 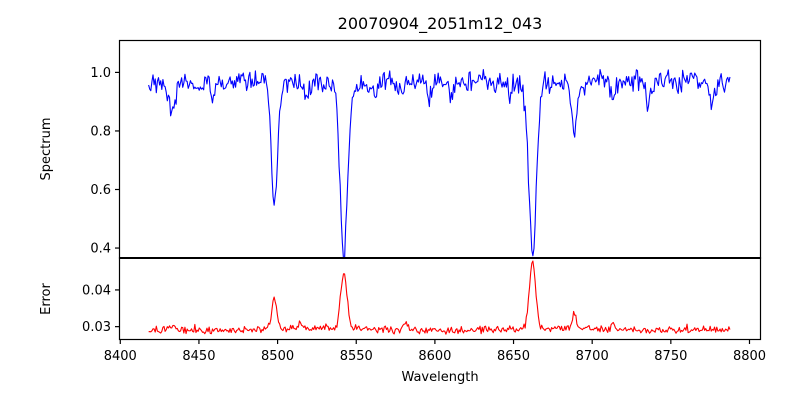 I want to click on x-tick-label: 8400, so click(x=120, y=356).